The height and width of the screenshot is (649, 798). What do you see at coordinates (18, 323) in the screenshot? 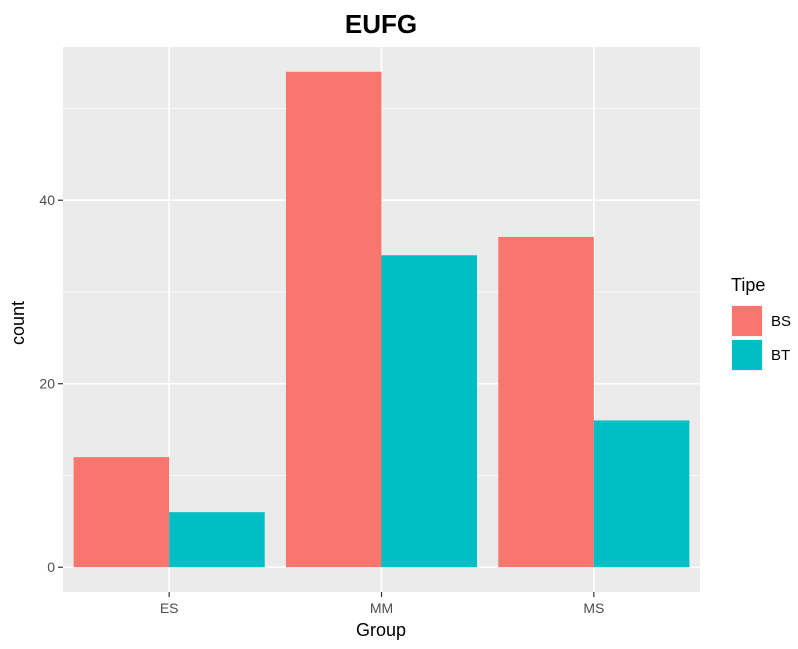
I see `y-axis-label: count` at bounding box center [18, 323].